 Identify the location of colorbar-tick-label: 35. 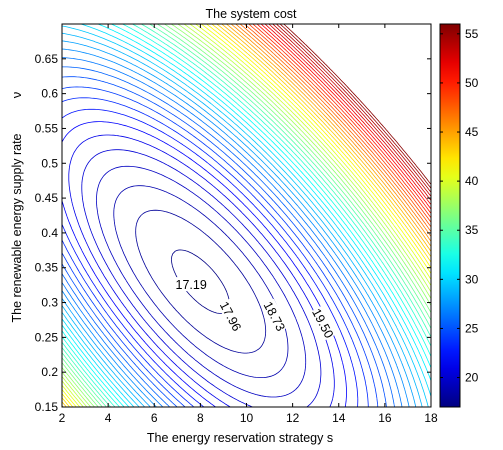
(472, 230).